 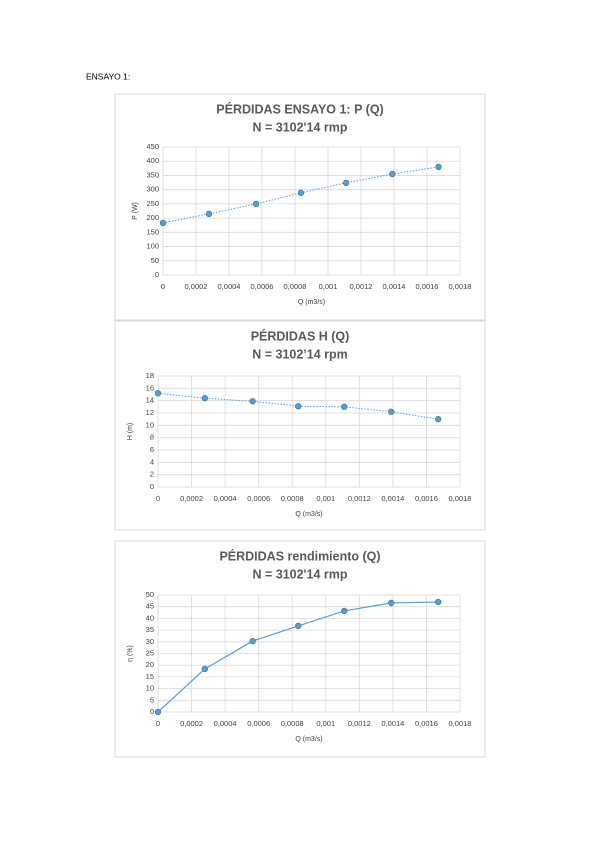 What do you see at coordinates (130, 653) in the screenshot?
I see `y-axis-title: η (%)` at bounding box center [130, 653].